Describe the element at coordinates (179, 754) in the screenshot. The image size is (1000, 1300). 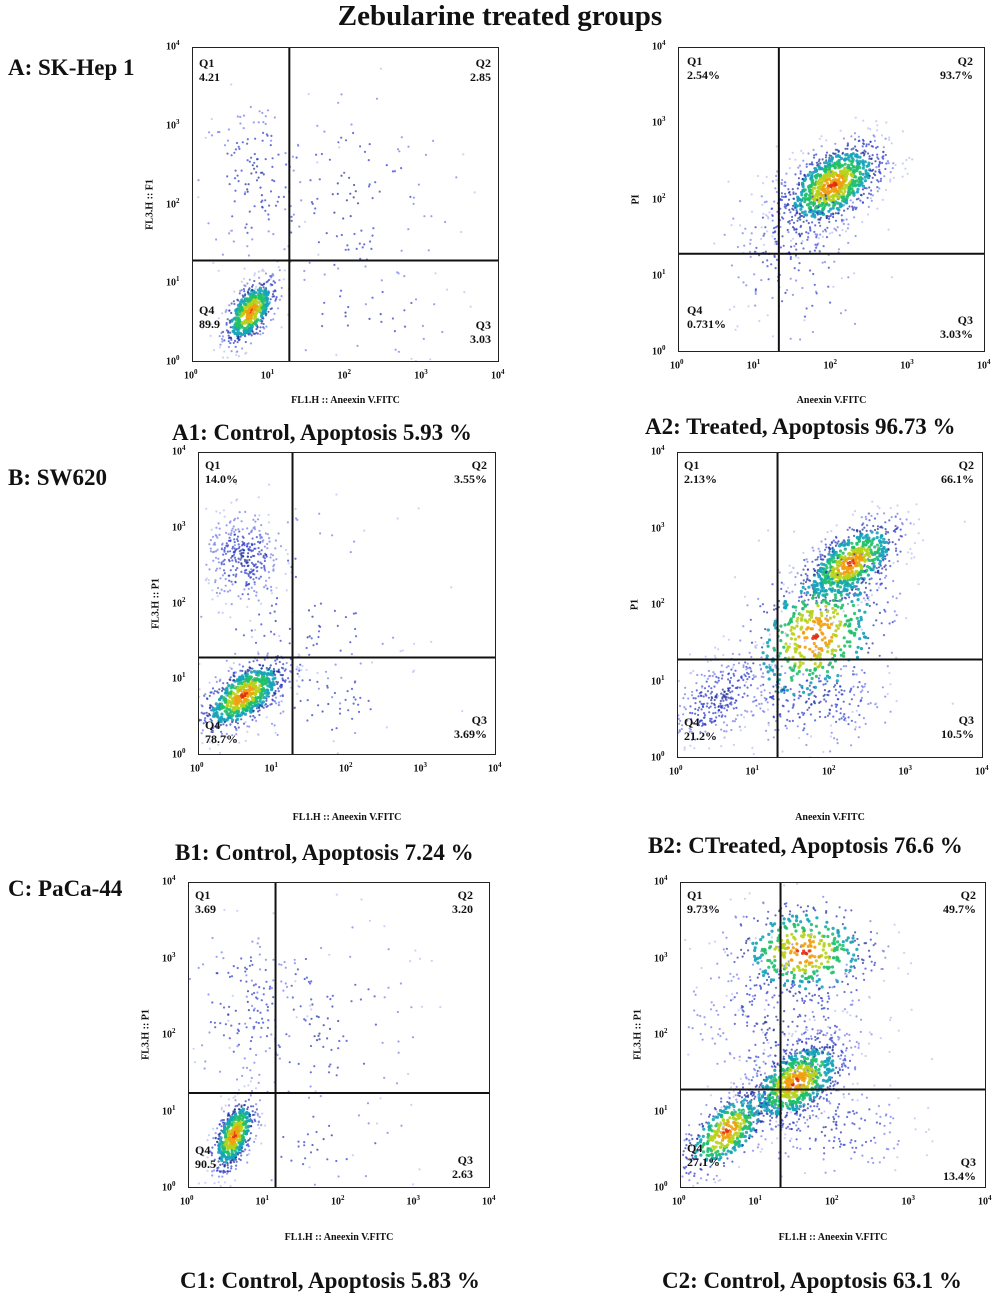
I see `y-tick-label: 100` at that location.